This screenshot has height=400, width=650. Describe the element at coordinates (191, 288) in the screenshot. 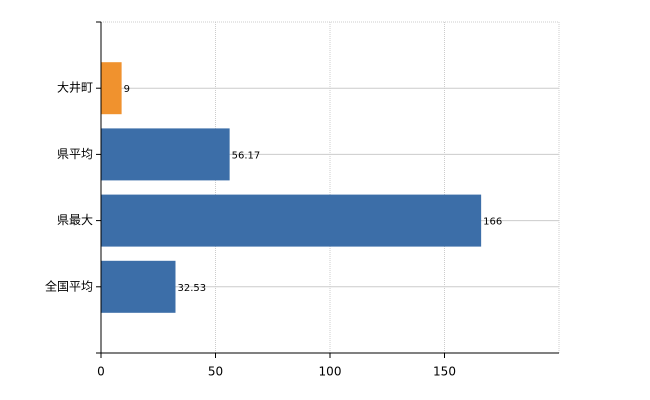

I see `value-label: 32.53` at that location.